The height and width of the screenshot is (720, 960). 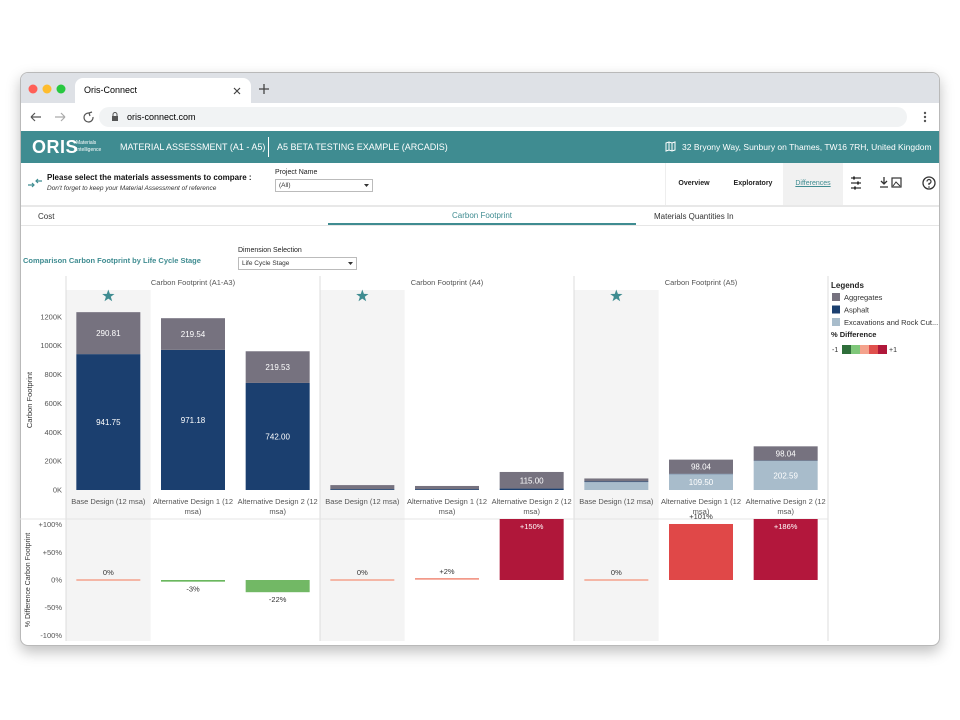 What do you see at coordinates (115, 116) in the screenshot?
I see `lock-icon` at bounding box center [115, 116].